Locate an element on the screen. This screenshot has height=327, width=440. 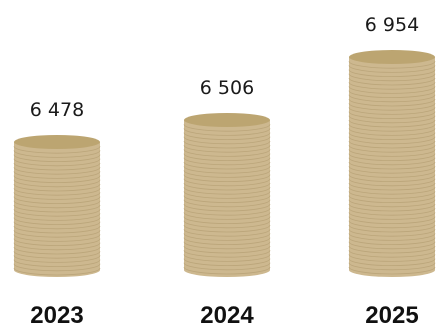
coin-stack-base is located at coordinates (57, 270).